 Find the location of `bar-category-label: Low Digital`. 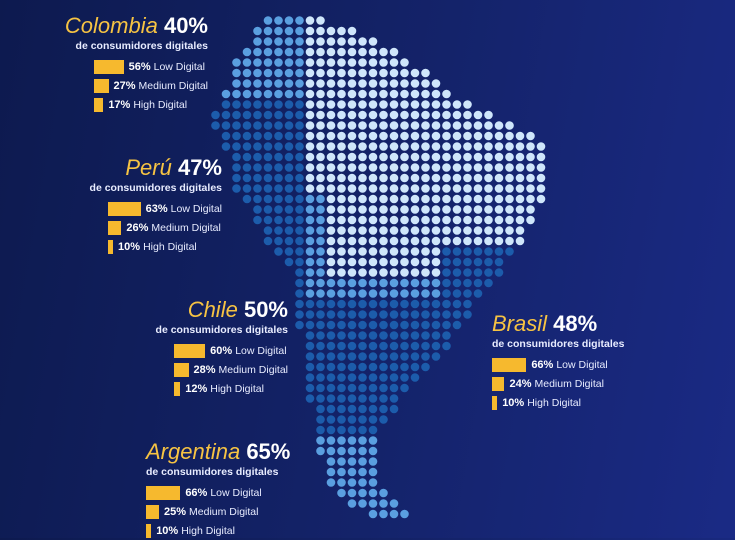

bar-category-label: Low Digital is located at coordinates (582, 364).